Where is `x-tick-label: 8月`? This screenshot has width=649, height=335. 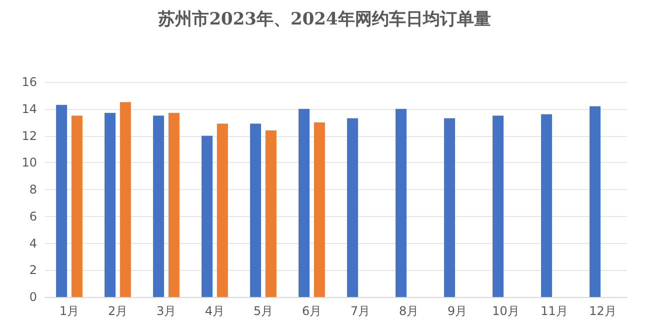 x-tick-label: 8月 is located at coordinates (408, 311).